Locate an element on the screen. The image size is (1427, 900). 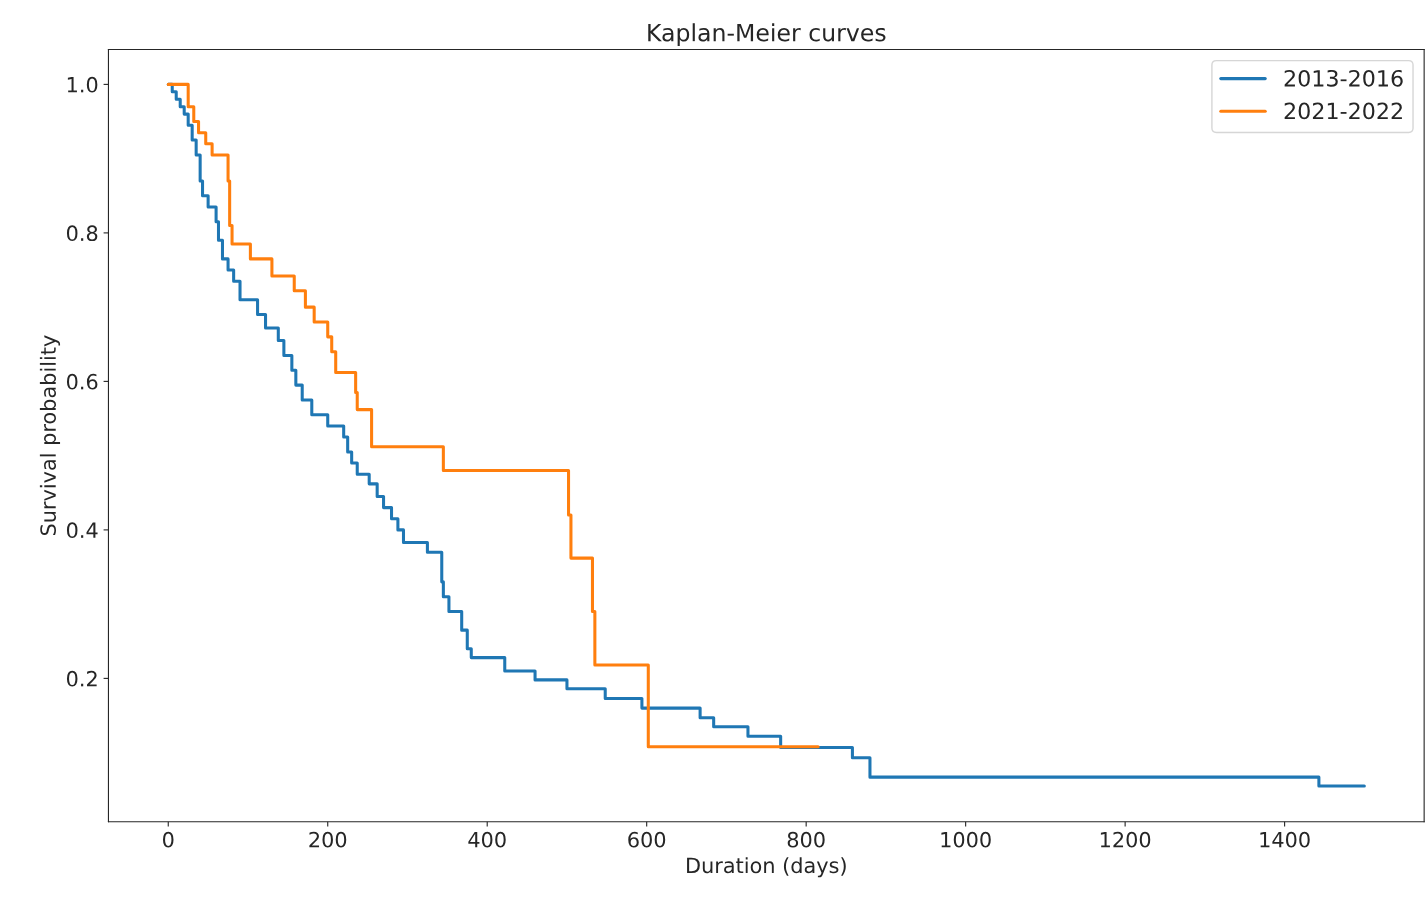
x-tick-label: 1200 is located at coordinates (1125, 839).